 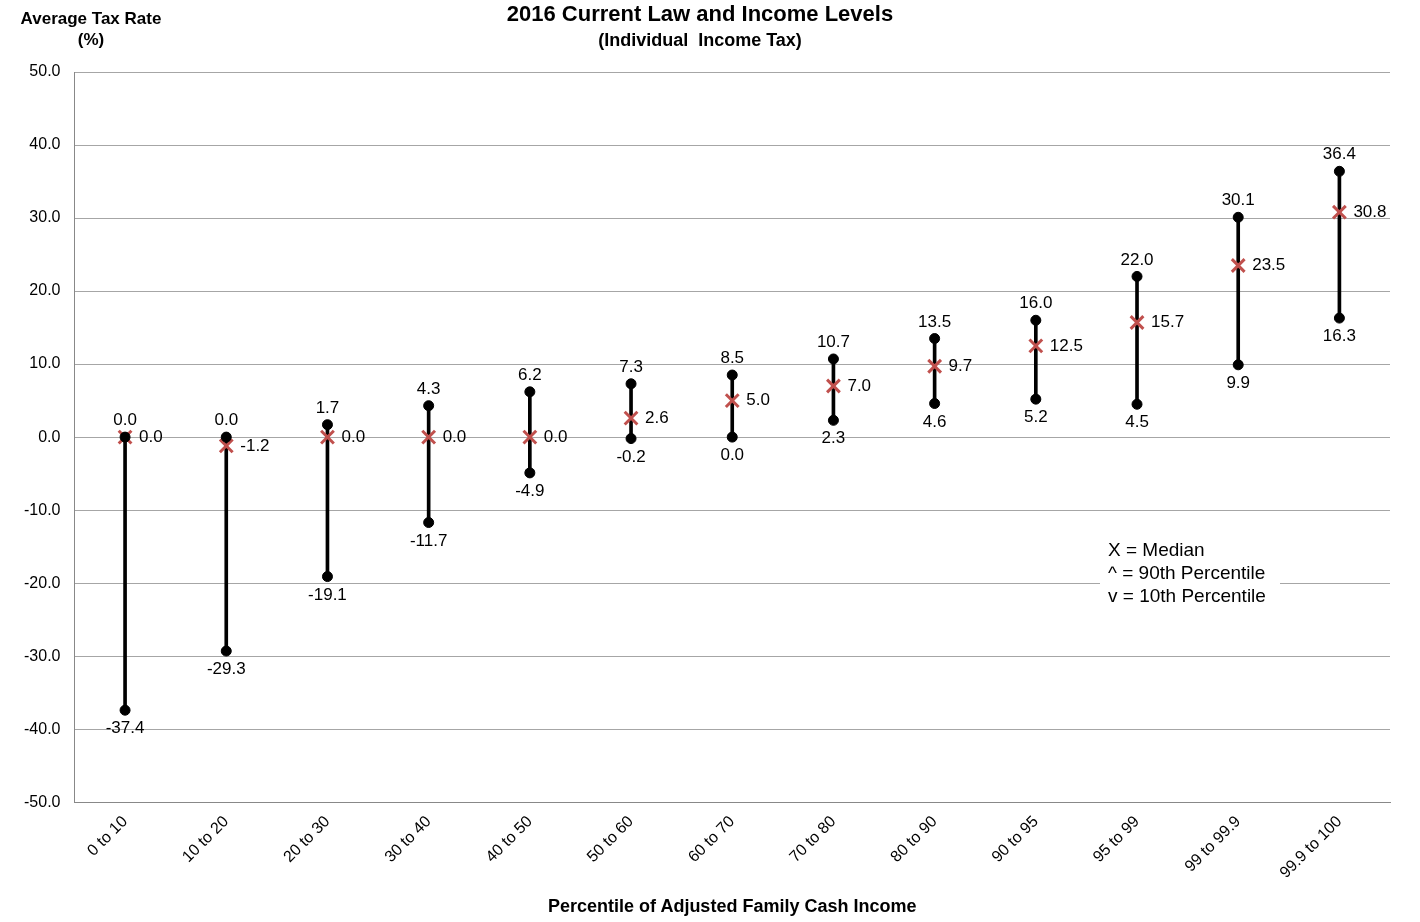 I want to click on x-tick-label: 90 to 95, so click(x=1015, y=839).